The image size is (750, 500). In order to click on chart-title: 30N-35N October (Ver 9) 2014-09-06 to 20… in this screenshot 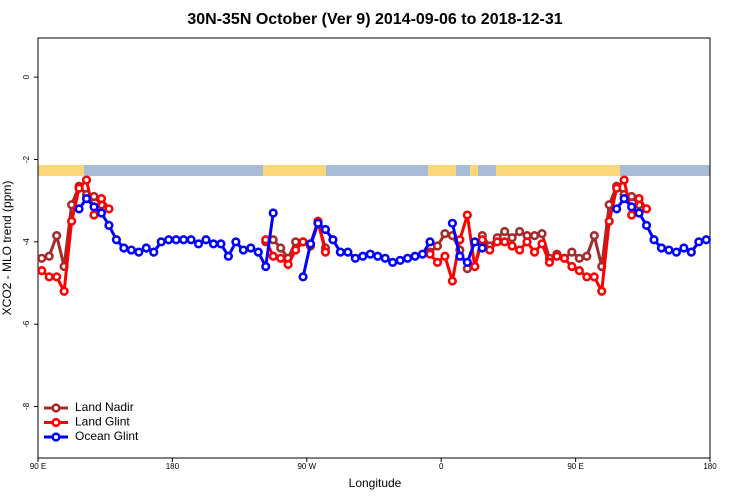, I will do `click(374, 19)`.